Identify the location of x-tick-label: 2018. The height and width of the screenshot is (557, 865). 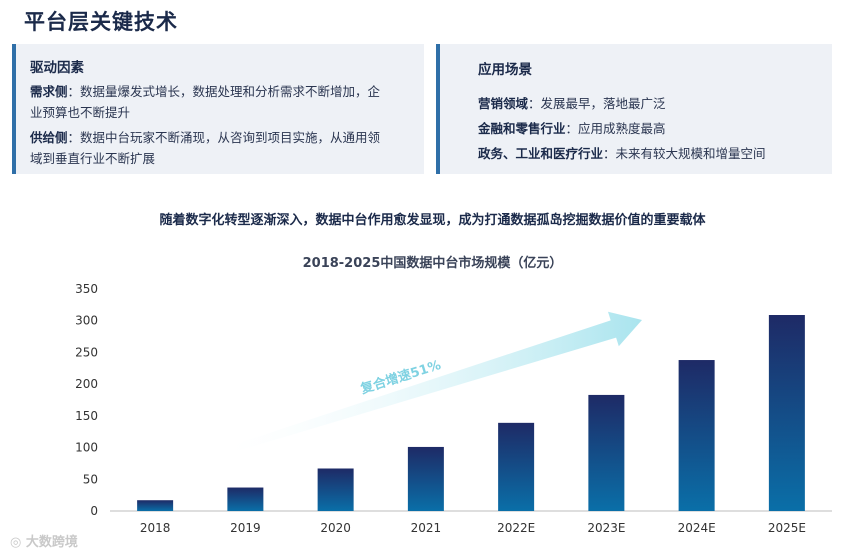
(155, 528).